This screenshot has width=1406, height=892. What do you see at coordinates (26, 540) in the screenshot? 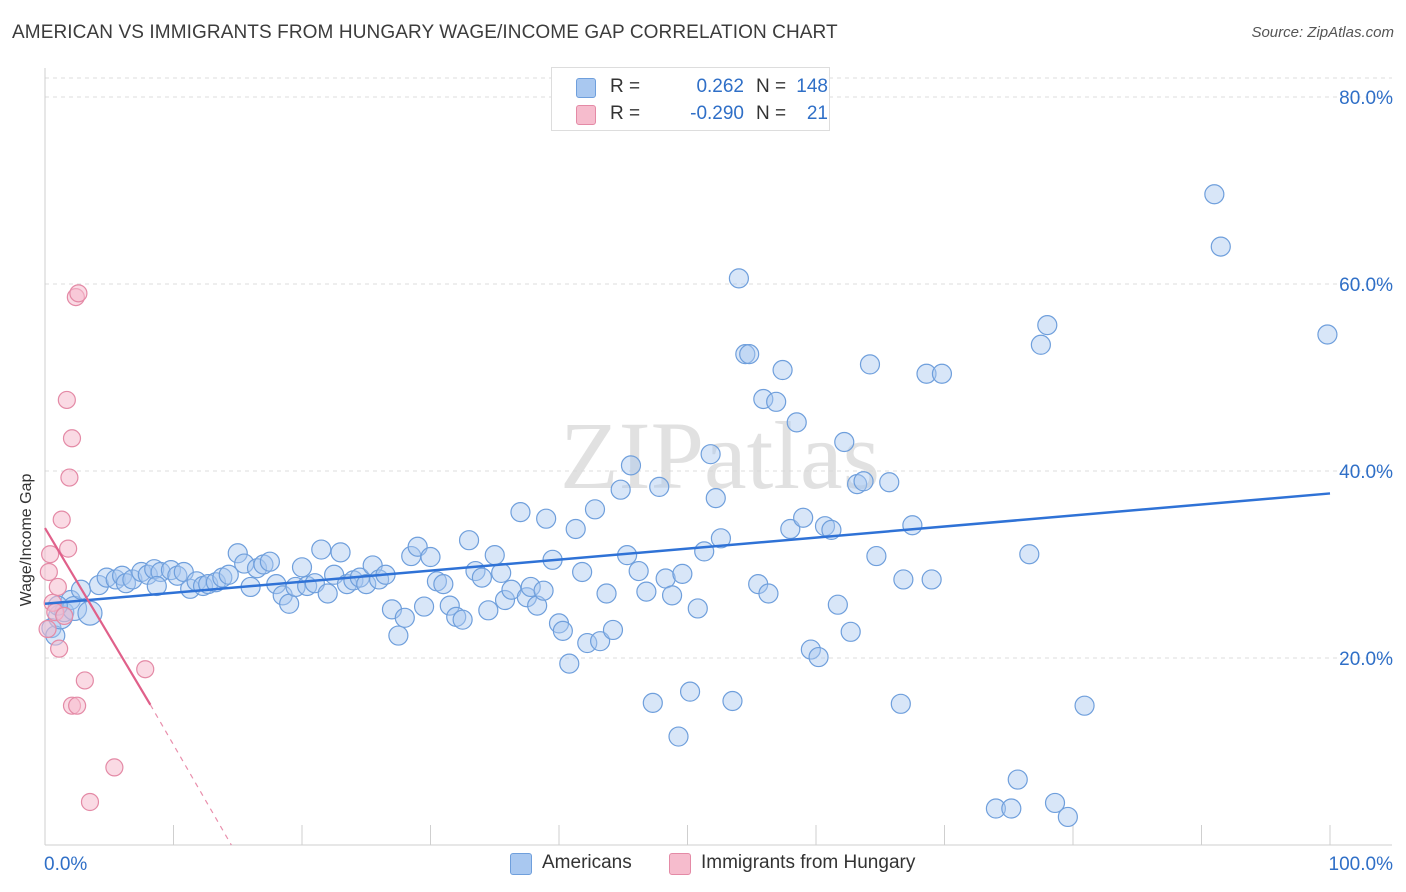
I see `y-axis-label: Wage/Income Gap` at bounding box center [26, 540].